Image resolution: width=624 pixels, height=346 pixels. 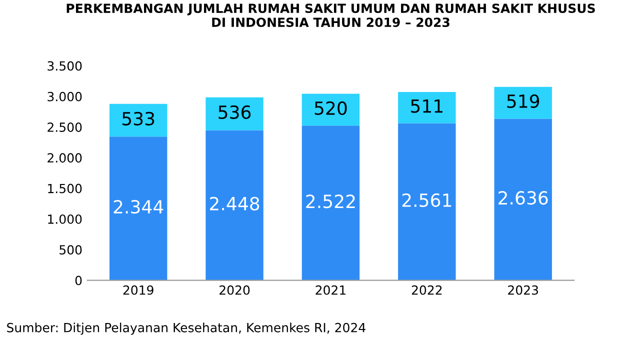 I want to click on data-label: 2.344, so click(x=139, y=207).